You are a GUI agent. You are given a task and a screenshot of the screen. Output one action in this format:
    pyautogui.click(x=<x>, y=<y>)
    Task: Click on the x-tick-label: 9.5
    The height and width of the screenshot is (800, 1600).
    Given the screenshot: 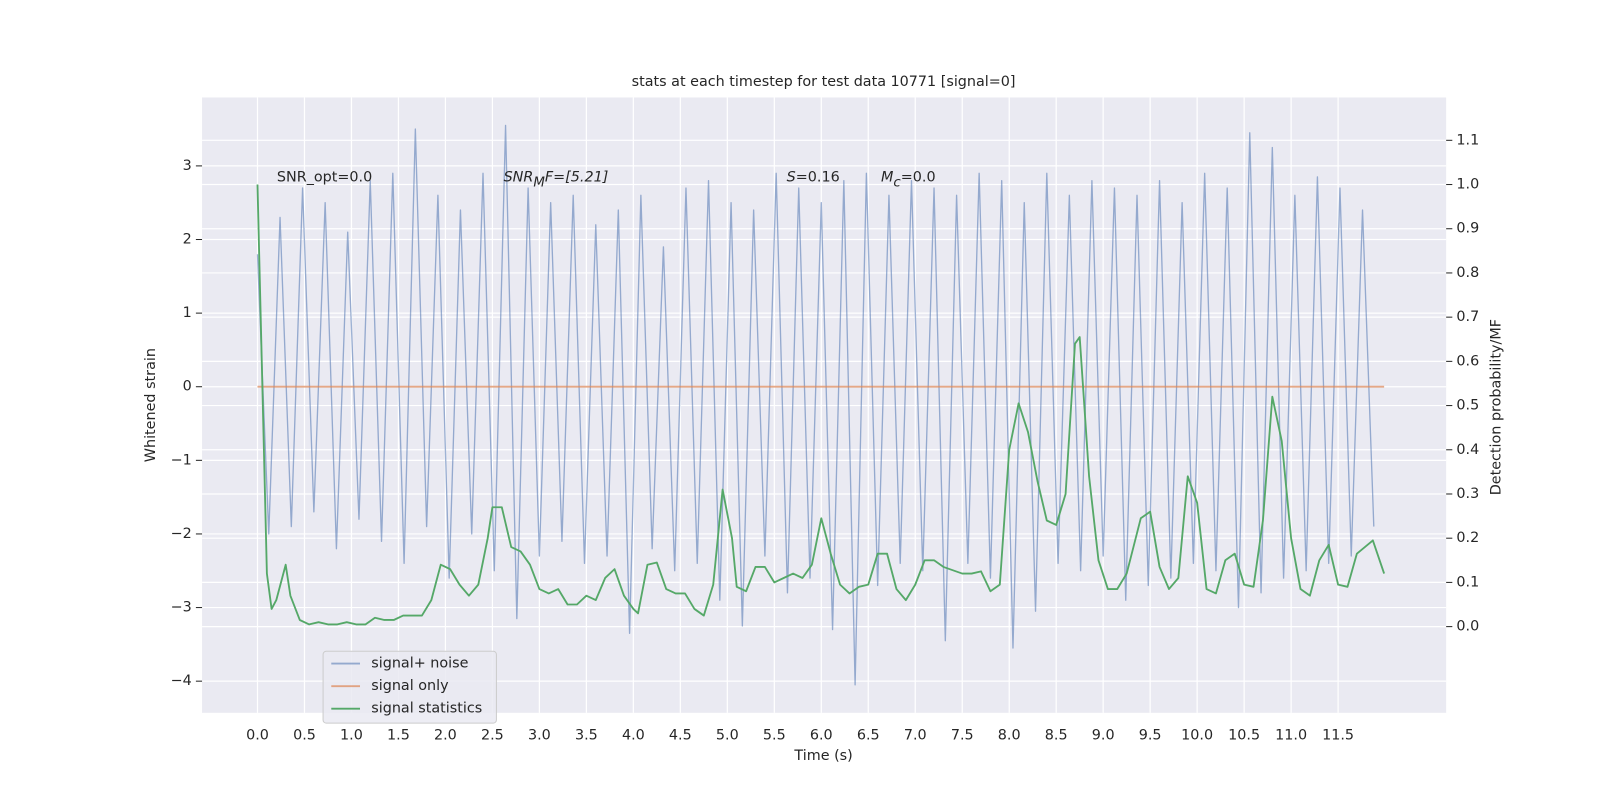 What is the action you would take?
    pyautogui.click(x=1150, y=735)
    